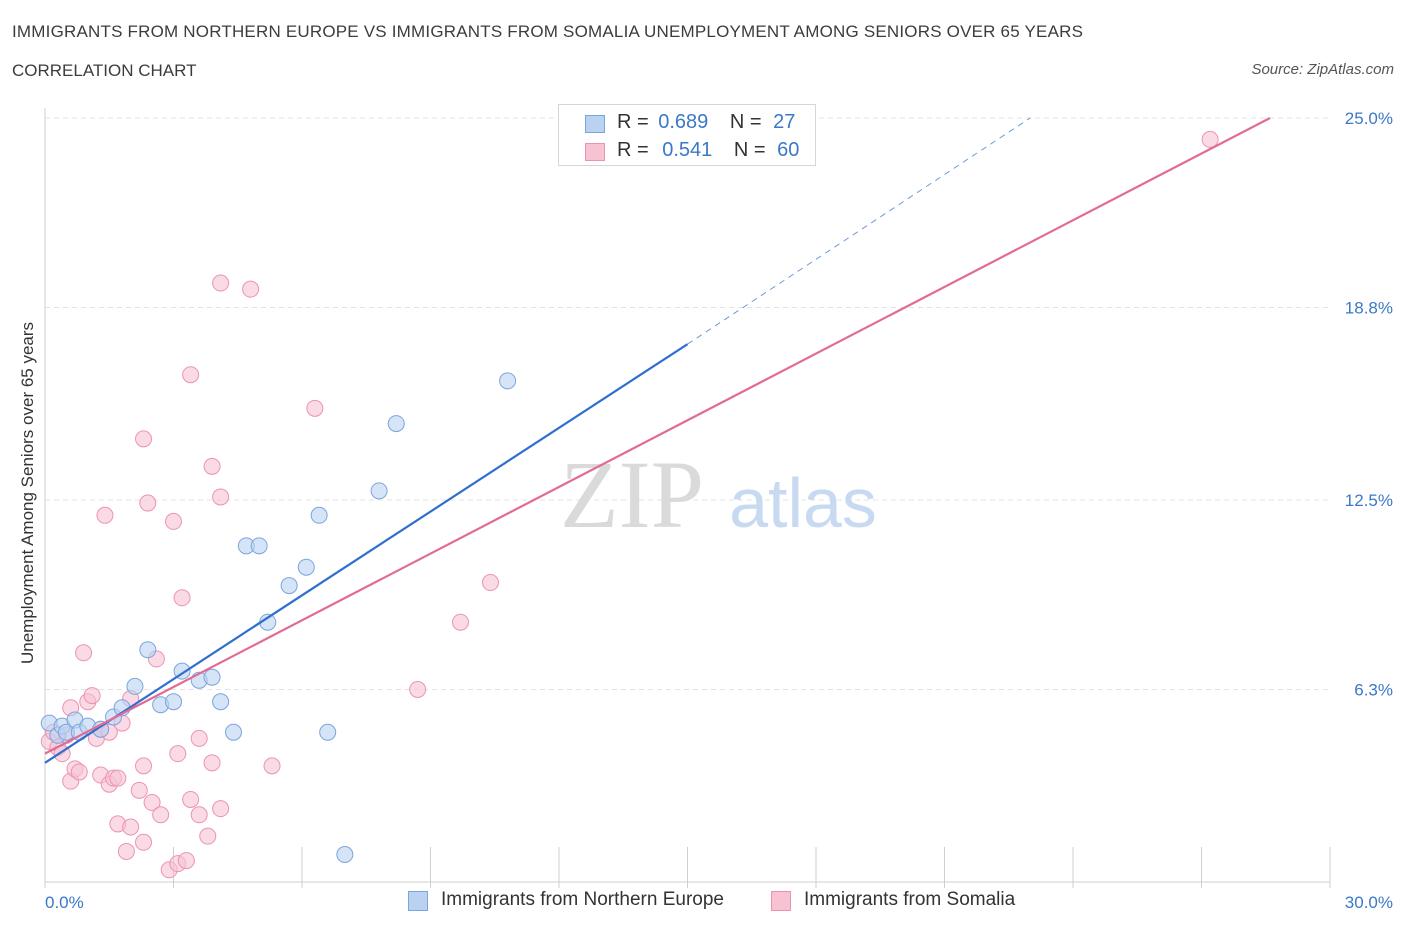 This screenshot has width=1406, height=930. I want to click on watermark-zip: ZIP, so click(632, 494).